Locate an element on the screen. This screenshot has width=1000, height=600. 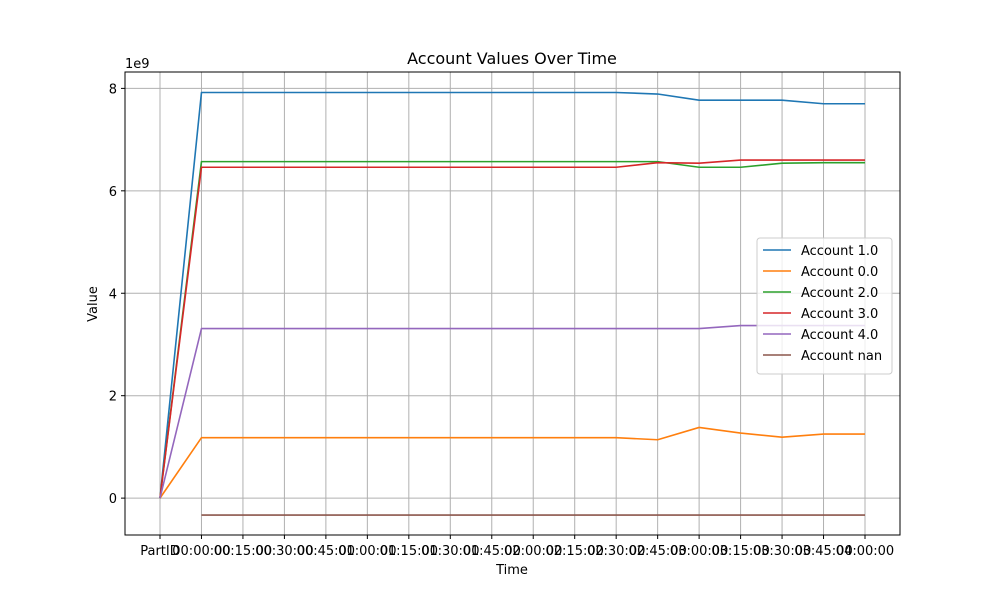
x-tick-label: 01:30:00 is located at coordinates (450, 551).